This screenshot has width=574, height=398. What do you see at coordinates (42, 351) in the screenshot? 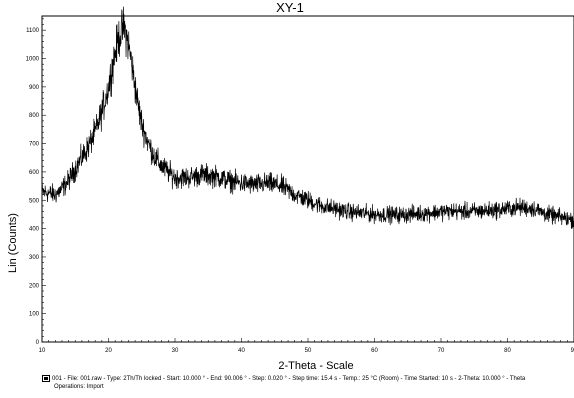
I see `x-tick-label: 10` at bounding box center [42, 351].